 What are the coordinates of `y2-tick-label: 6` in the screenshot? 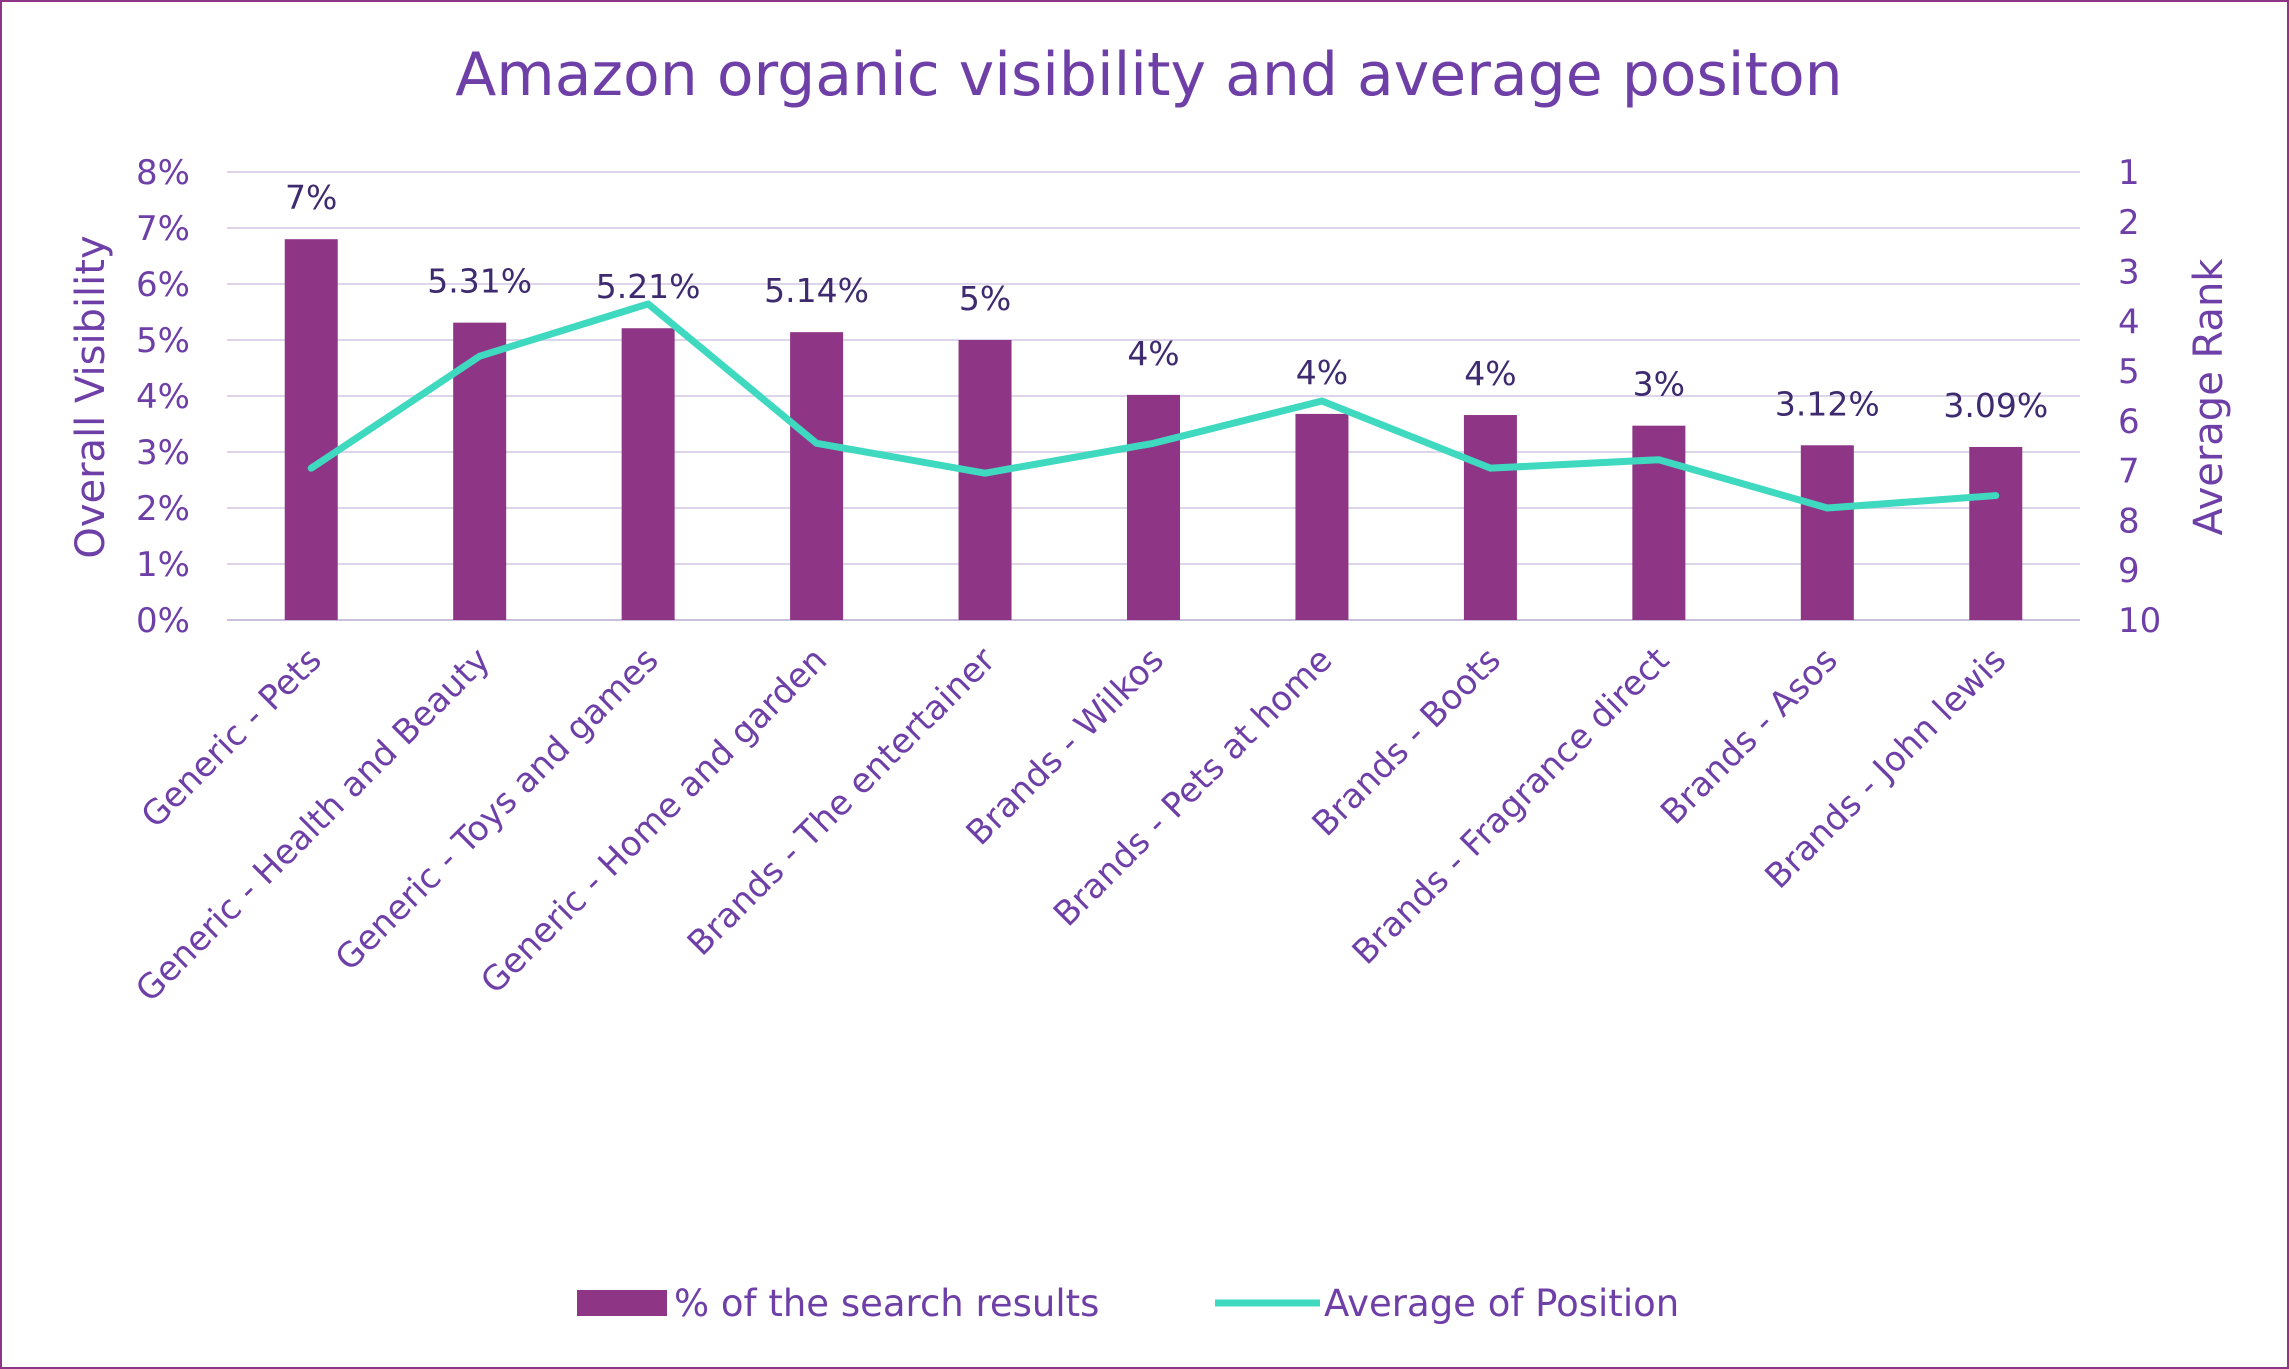 It's located at (2129, 422).